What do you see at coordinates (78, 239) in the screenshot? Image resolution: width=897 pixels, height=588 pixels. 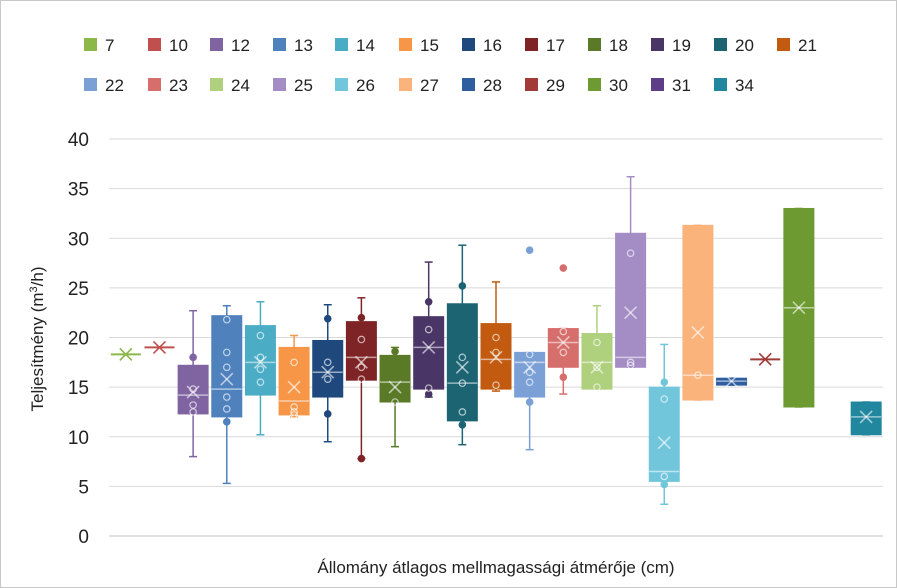 I see `y-tick-label: 30` at bounding box center [78, 239].